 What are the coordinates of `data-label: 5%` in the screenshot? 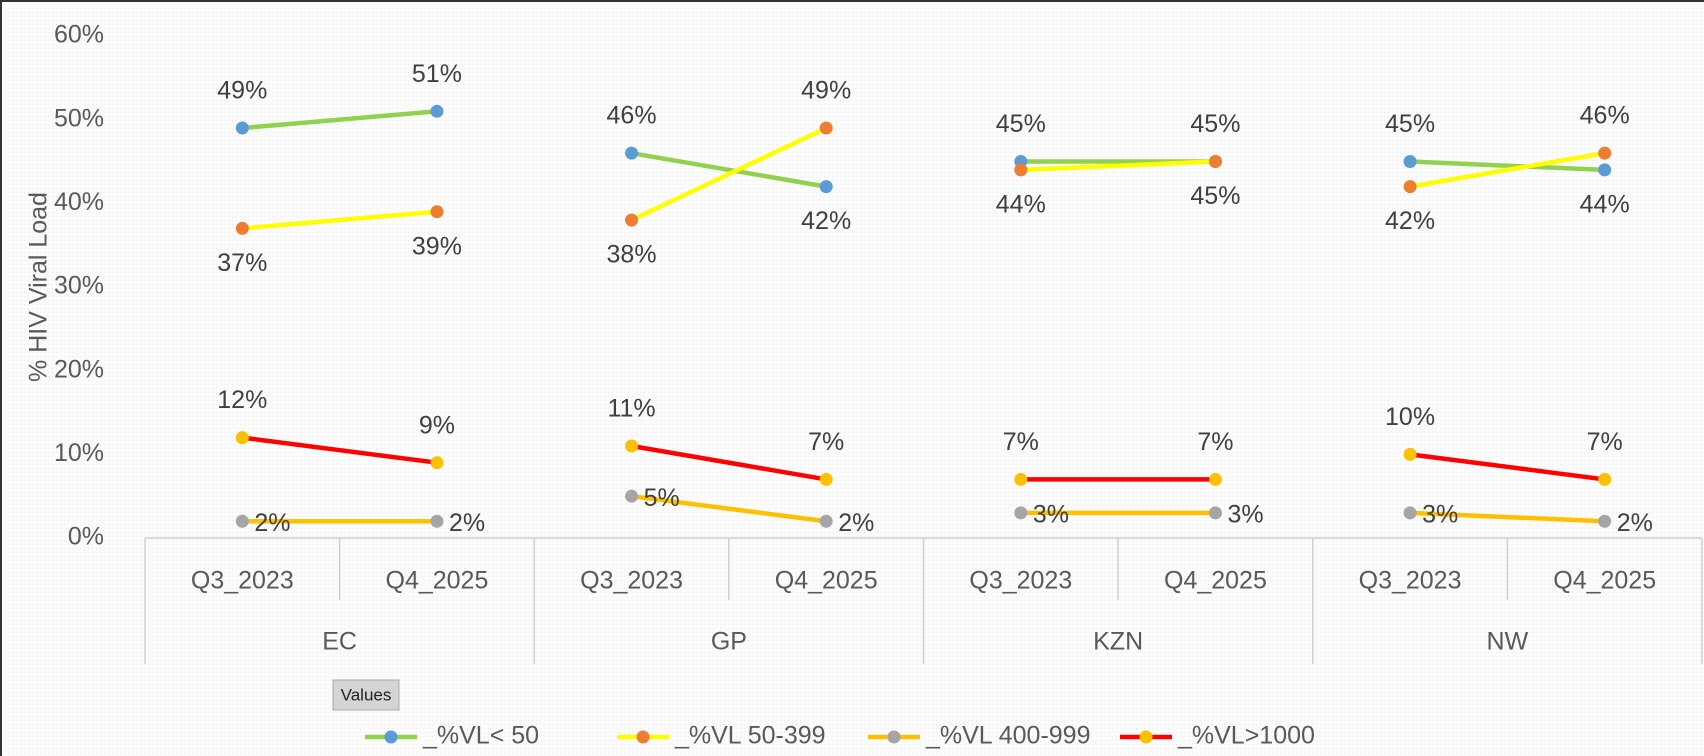 It's located at (662, 498).